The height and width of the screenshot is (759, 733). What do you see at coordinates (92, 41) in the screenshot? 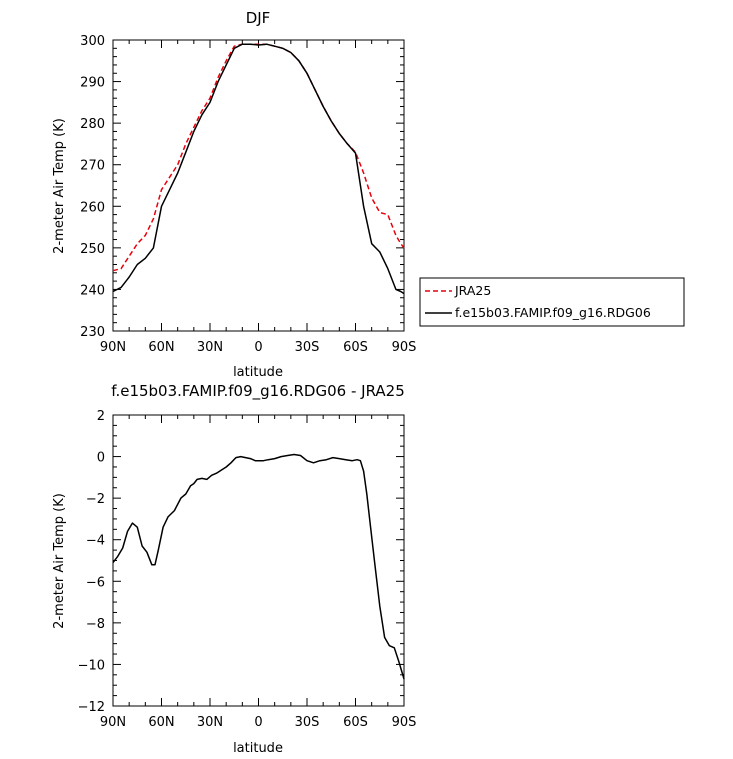
I see `y-tick-label: 300` at bounding box center [92, 41].